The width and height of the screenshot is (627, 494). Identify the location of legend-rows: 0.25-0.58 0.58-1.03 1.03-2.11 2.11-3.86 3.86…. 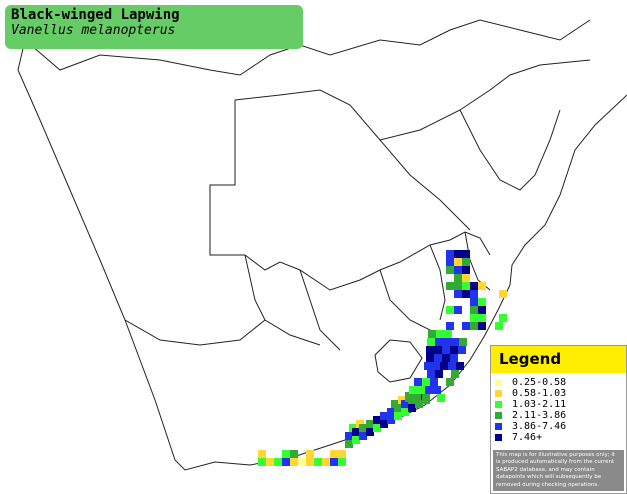
(558, 410).